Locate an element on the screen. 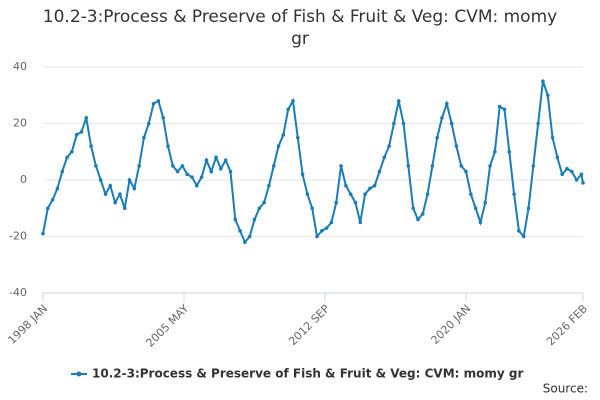  y-tick-label: 0 is located at coordinates (23, 179).